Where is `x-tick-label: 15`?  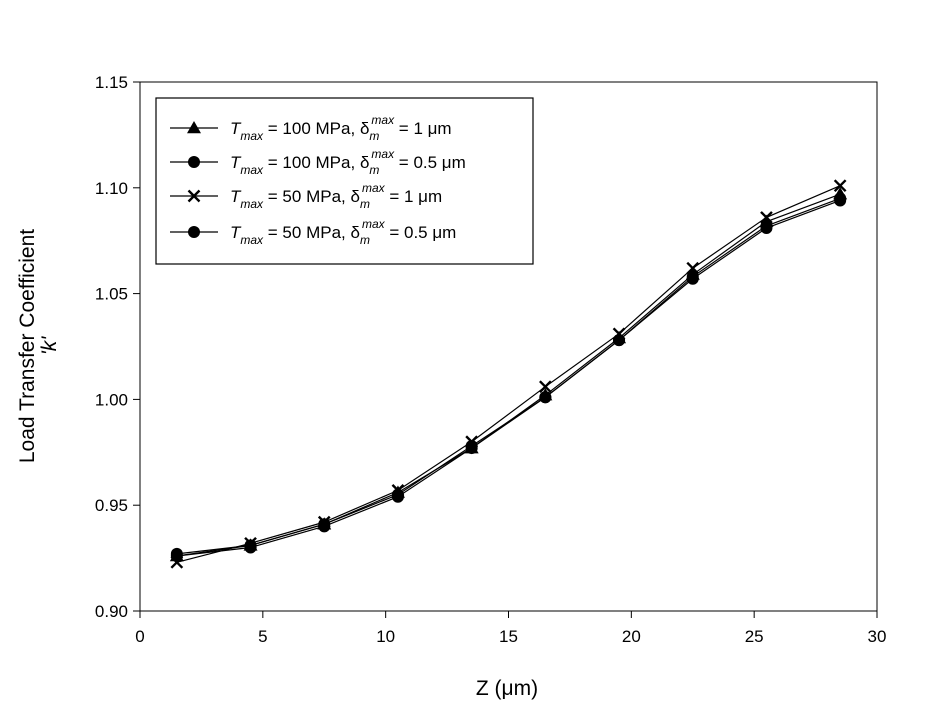 x-tick-label: 15 is located at coordinates (508, 636).